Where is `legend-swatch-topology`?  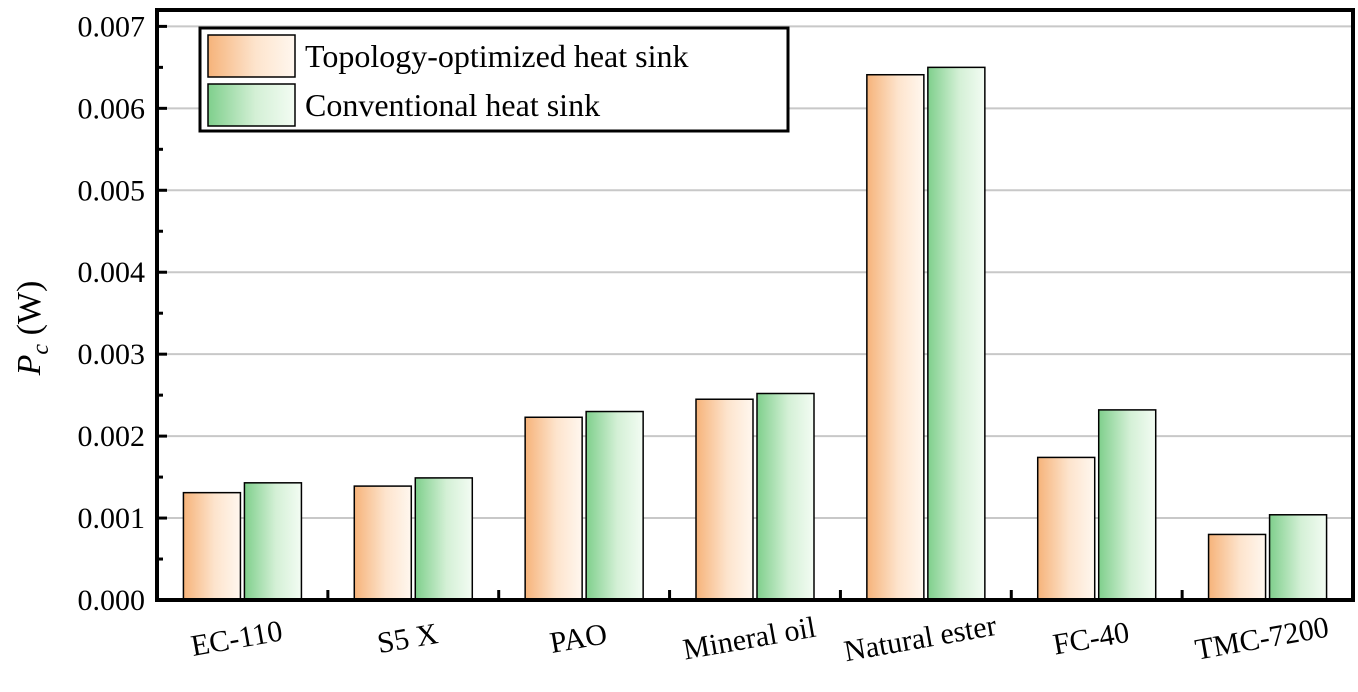
legend-swatch-topology is located at coordinates (251, 56).